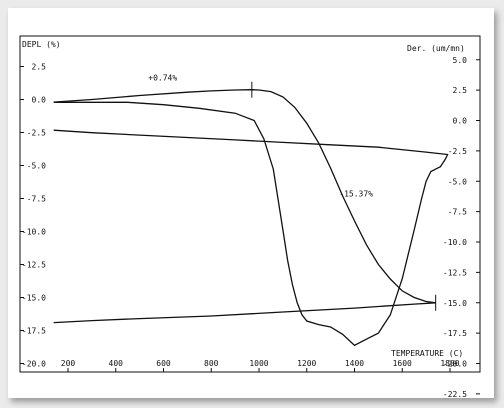 The height and width of the screenshot is (408, 504). Describe the element at coordinates (460, 60) in the screenshot. I see `right-tick-label: 5.0` at that location.